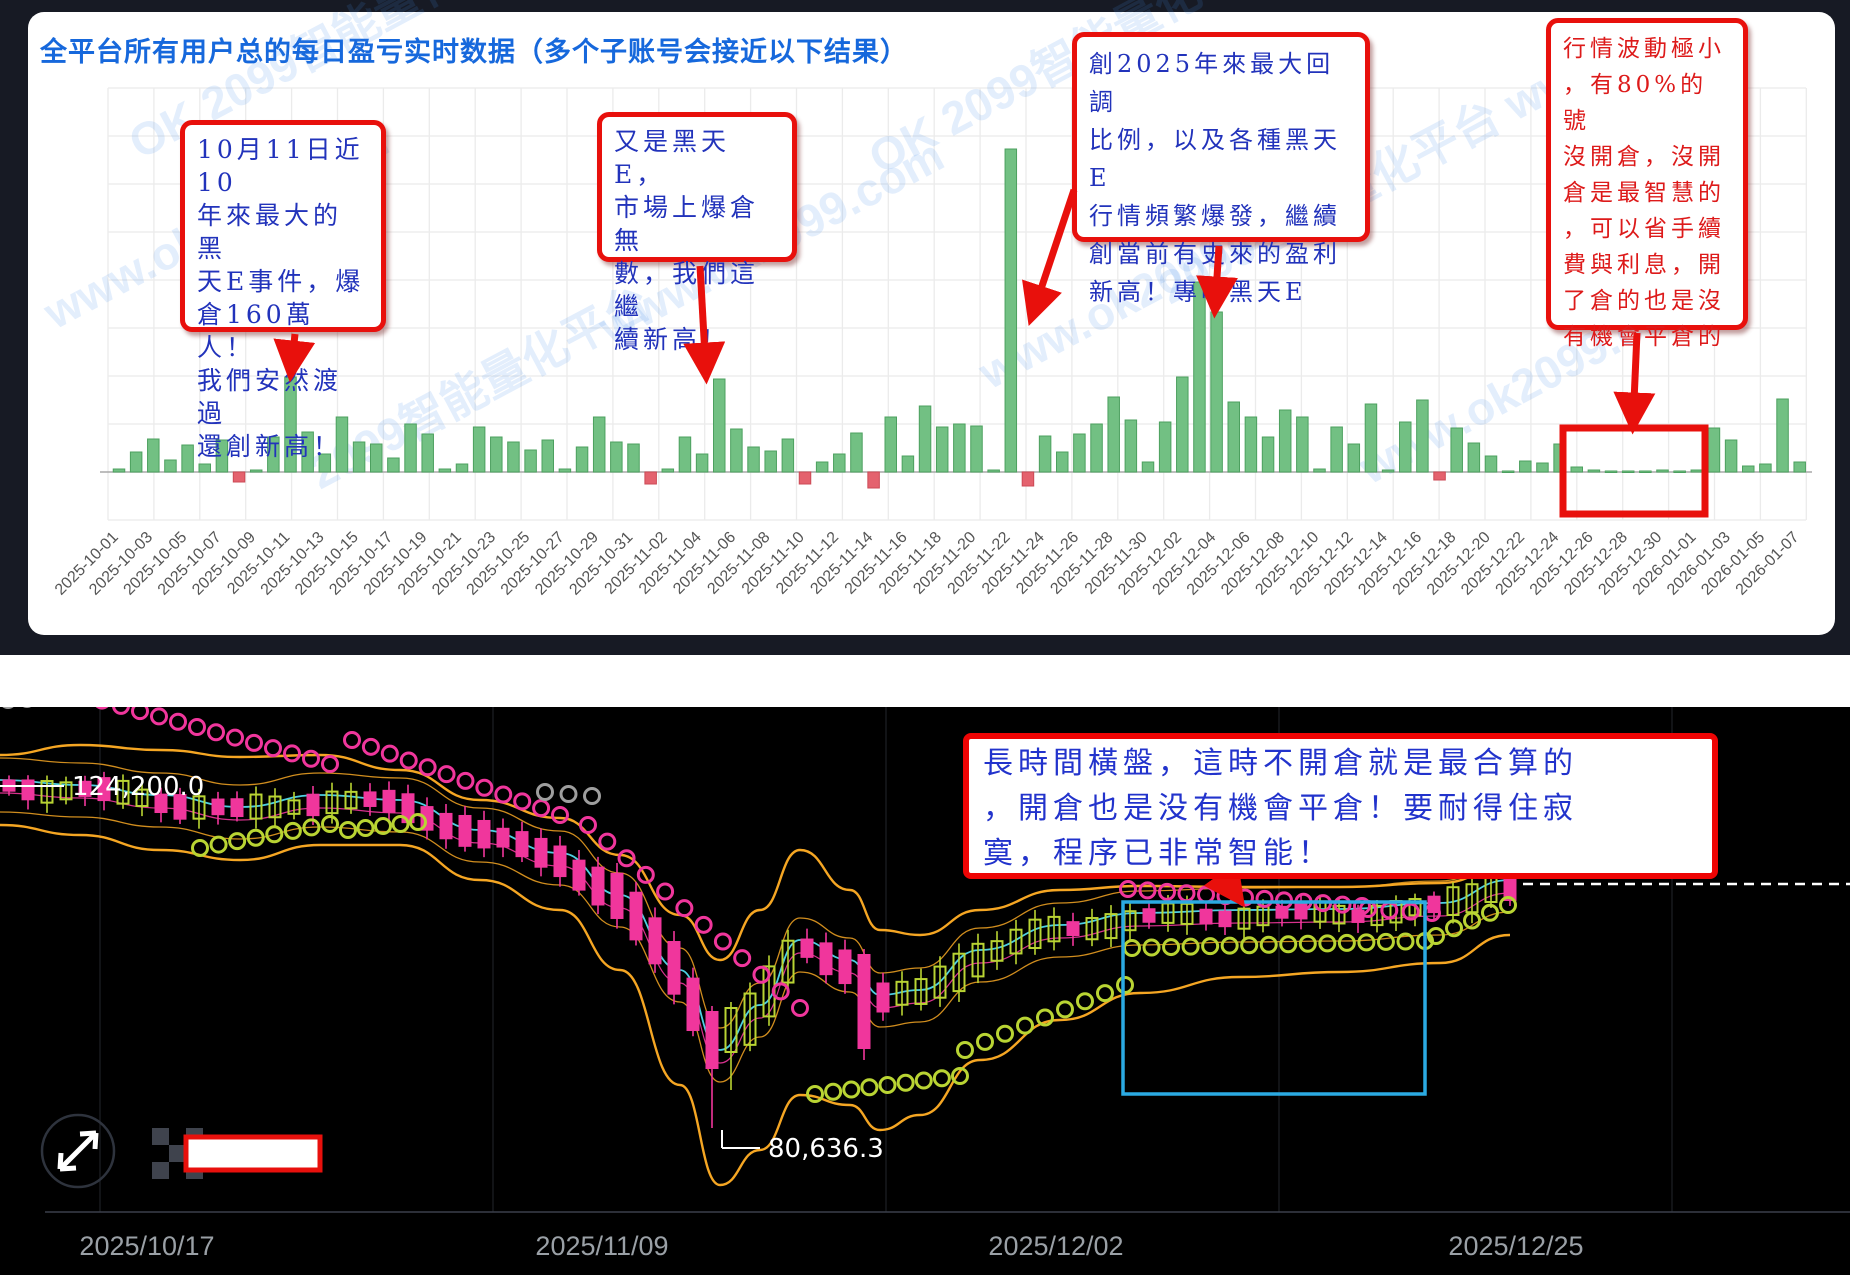  What do you see at coordinates (1515, 1246) in the screenshot?
I see `x-axis-label: 2025/12/25` at bounding box center [1515, 1246].